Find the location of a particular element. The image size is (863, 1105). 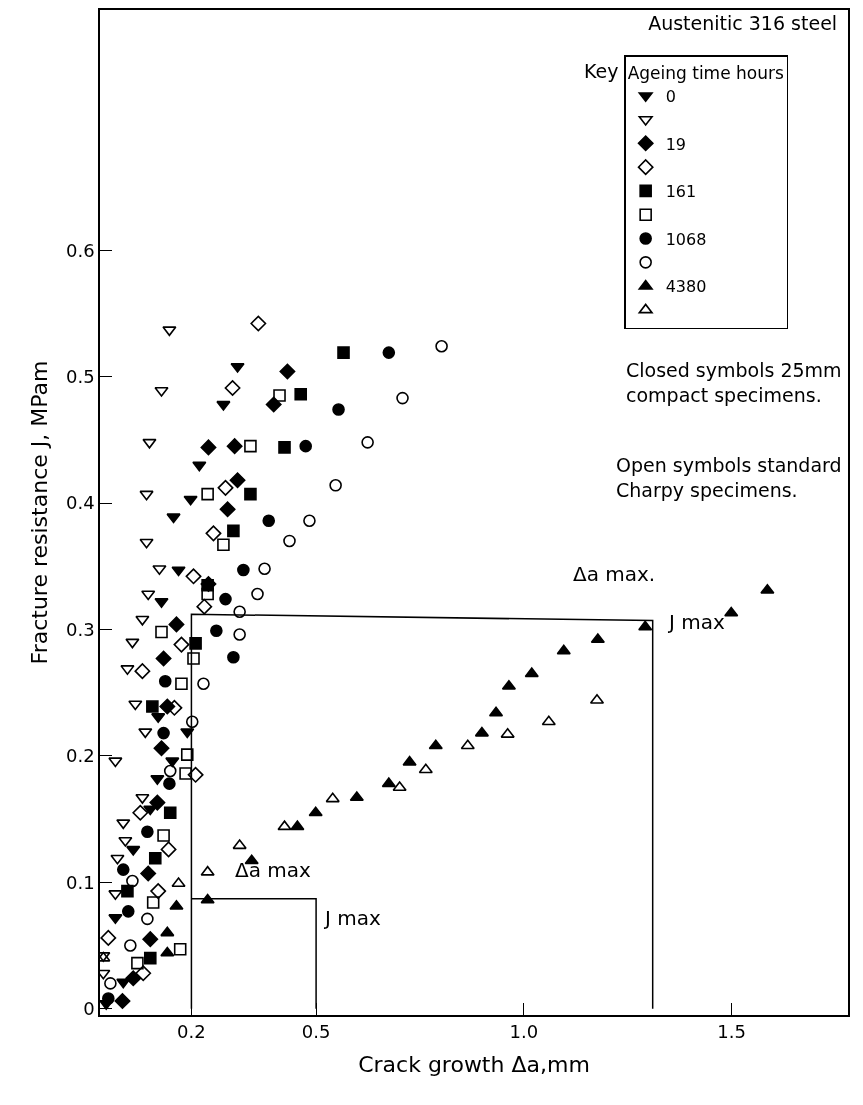

annotation: Closed symbols 25mm compact specimens. is located at coordinates (734, 382).